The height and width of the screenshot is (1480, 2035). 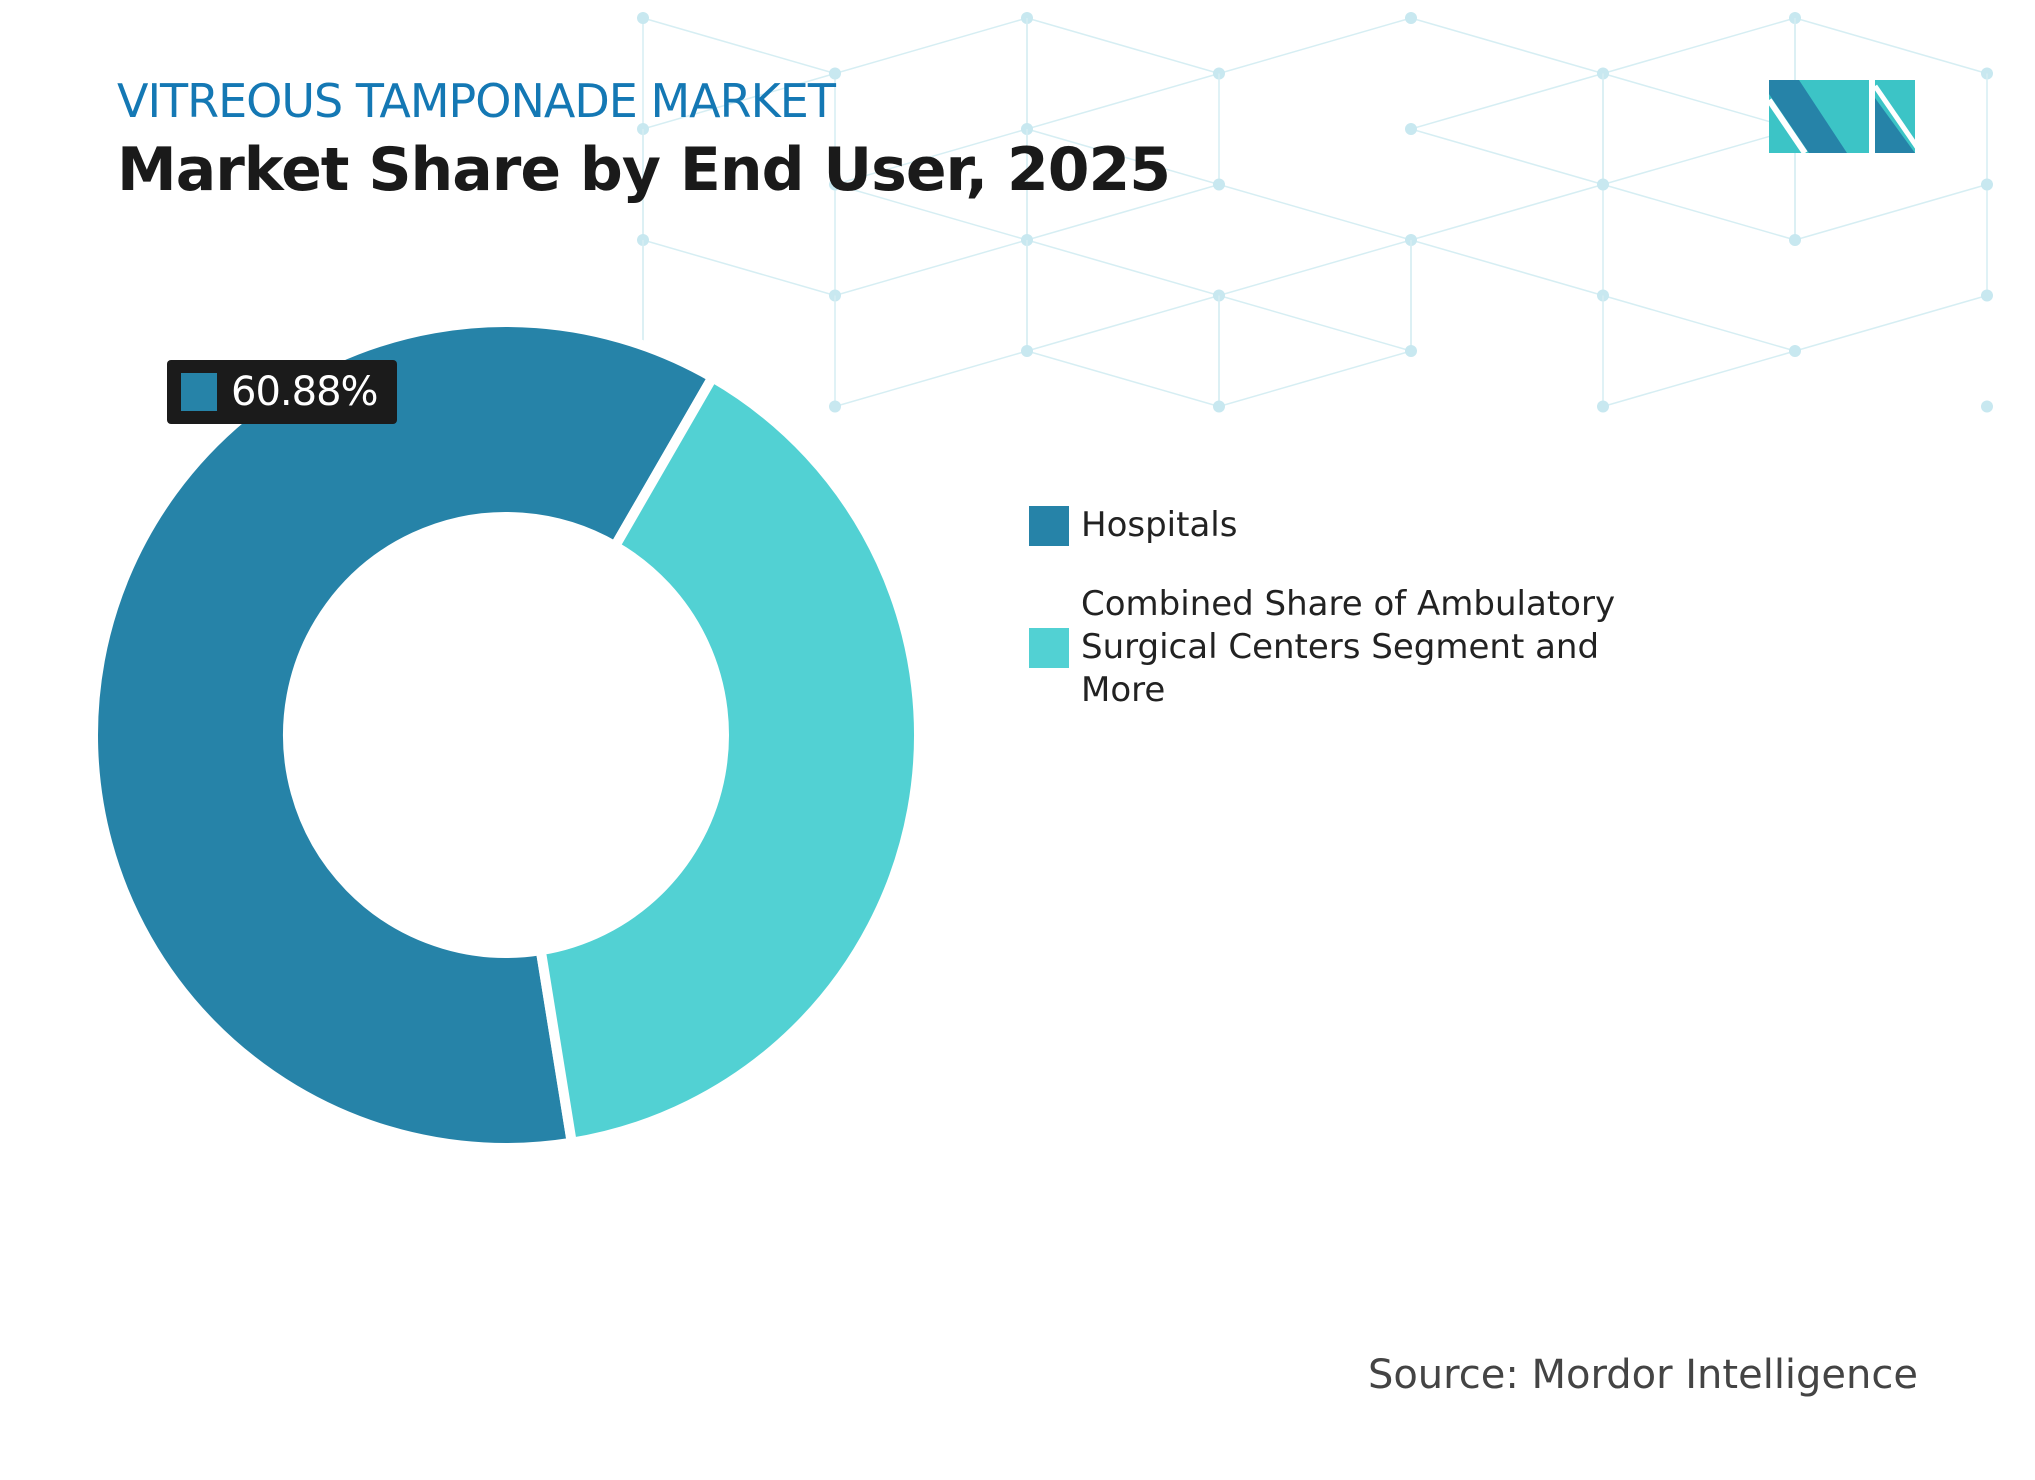 What do you see at coordinates (199, 392) in the screenshot?
I see `data-label-swatch` at bounding box center [199, 392].